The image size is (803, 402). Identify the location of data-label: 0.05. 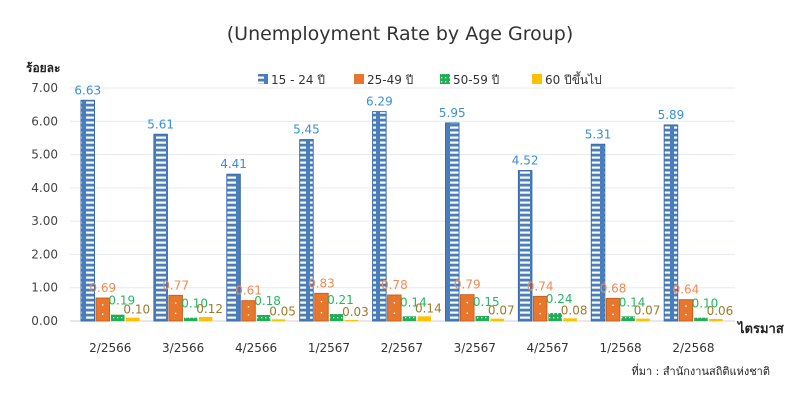
(282, 311).